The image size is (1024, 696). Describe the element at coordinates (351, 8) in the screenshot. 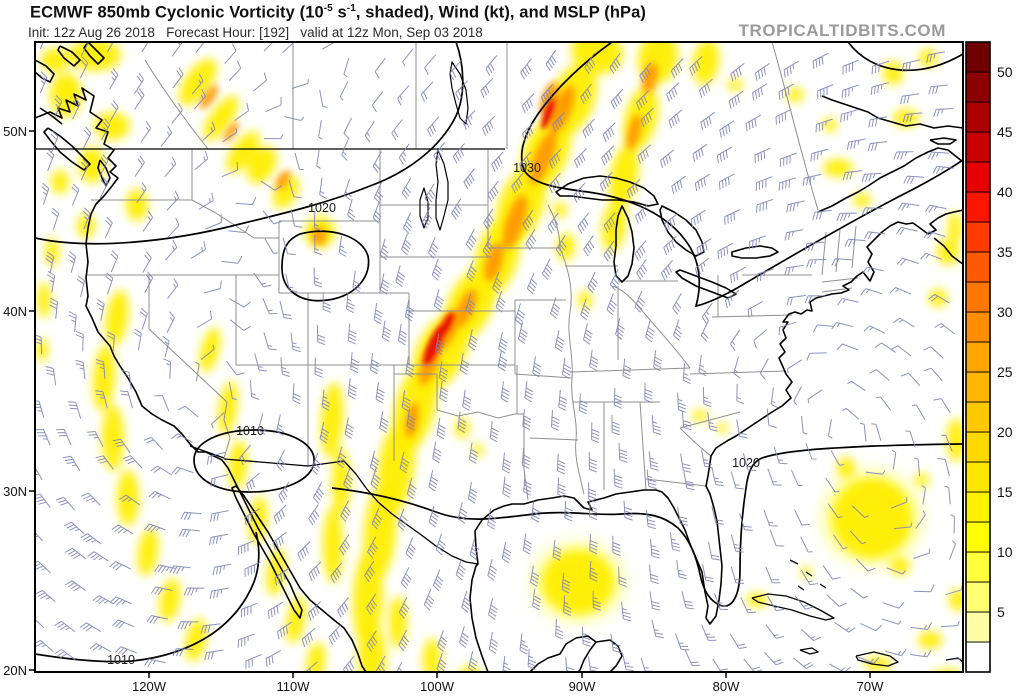

I see `title-superscript-exponent: -1` at that location.